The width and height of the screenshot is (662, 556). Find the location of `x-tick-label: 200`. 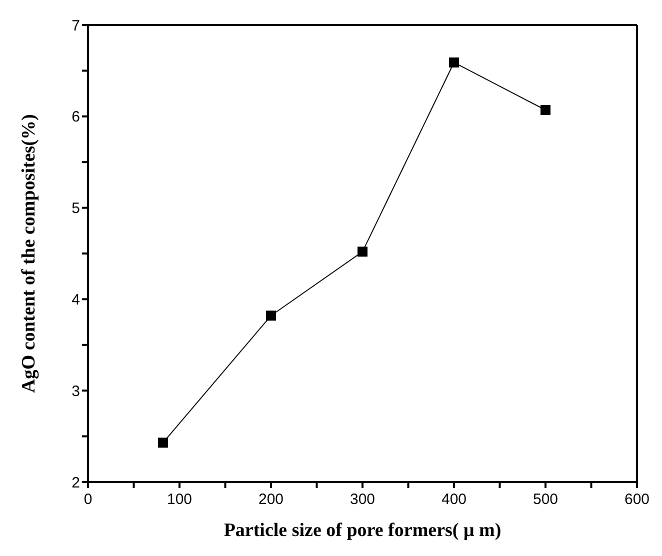

x-tick-label: 200 is located at coordinates (271, 499).